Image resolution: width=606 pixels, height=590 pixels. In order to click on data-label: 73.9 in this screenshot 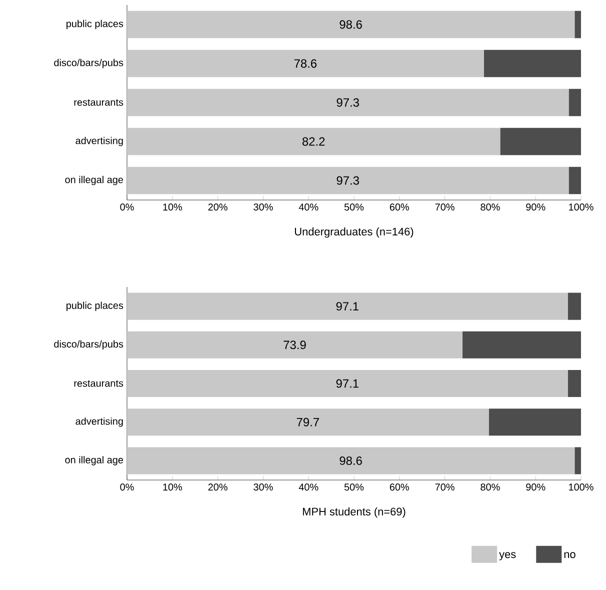, I will do `click(295, 345)`.